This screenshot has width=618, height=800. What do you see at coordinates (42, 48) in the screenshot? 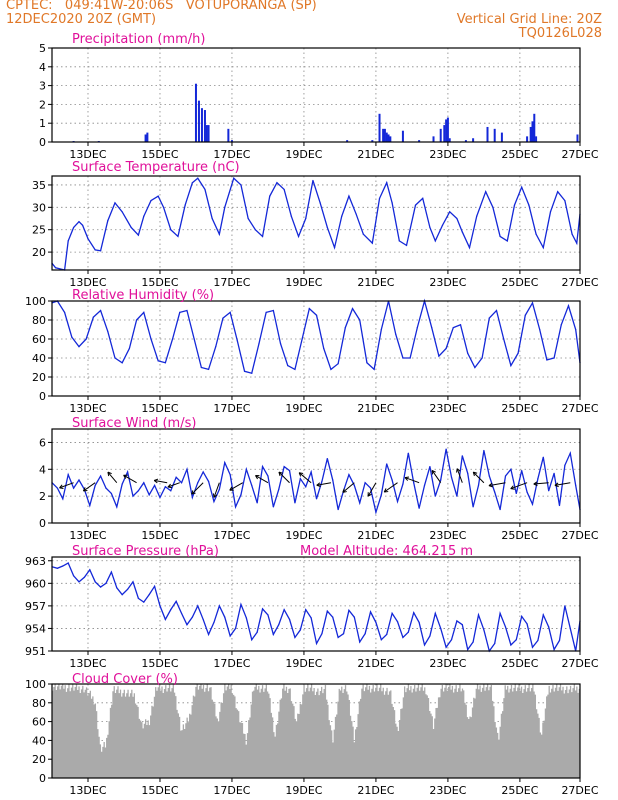
I see `y-tick-label: 5` at bounding box center [42, 48].